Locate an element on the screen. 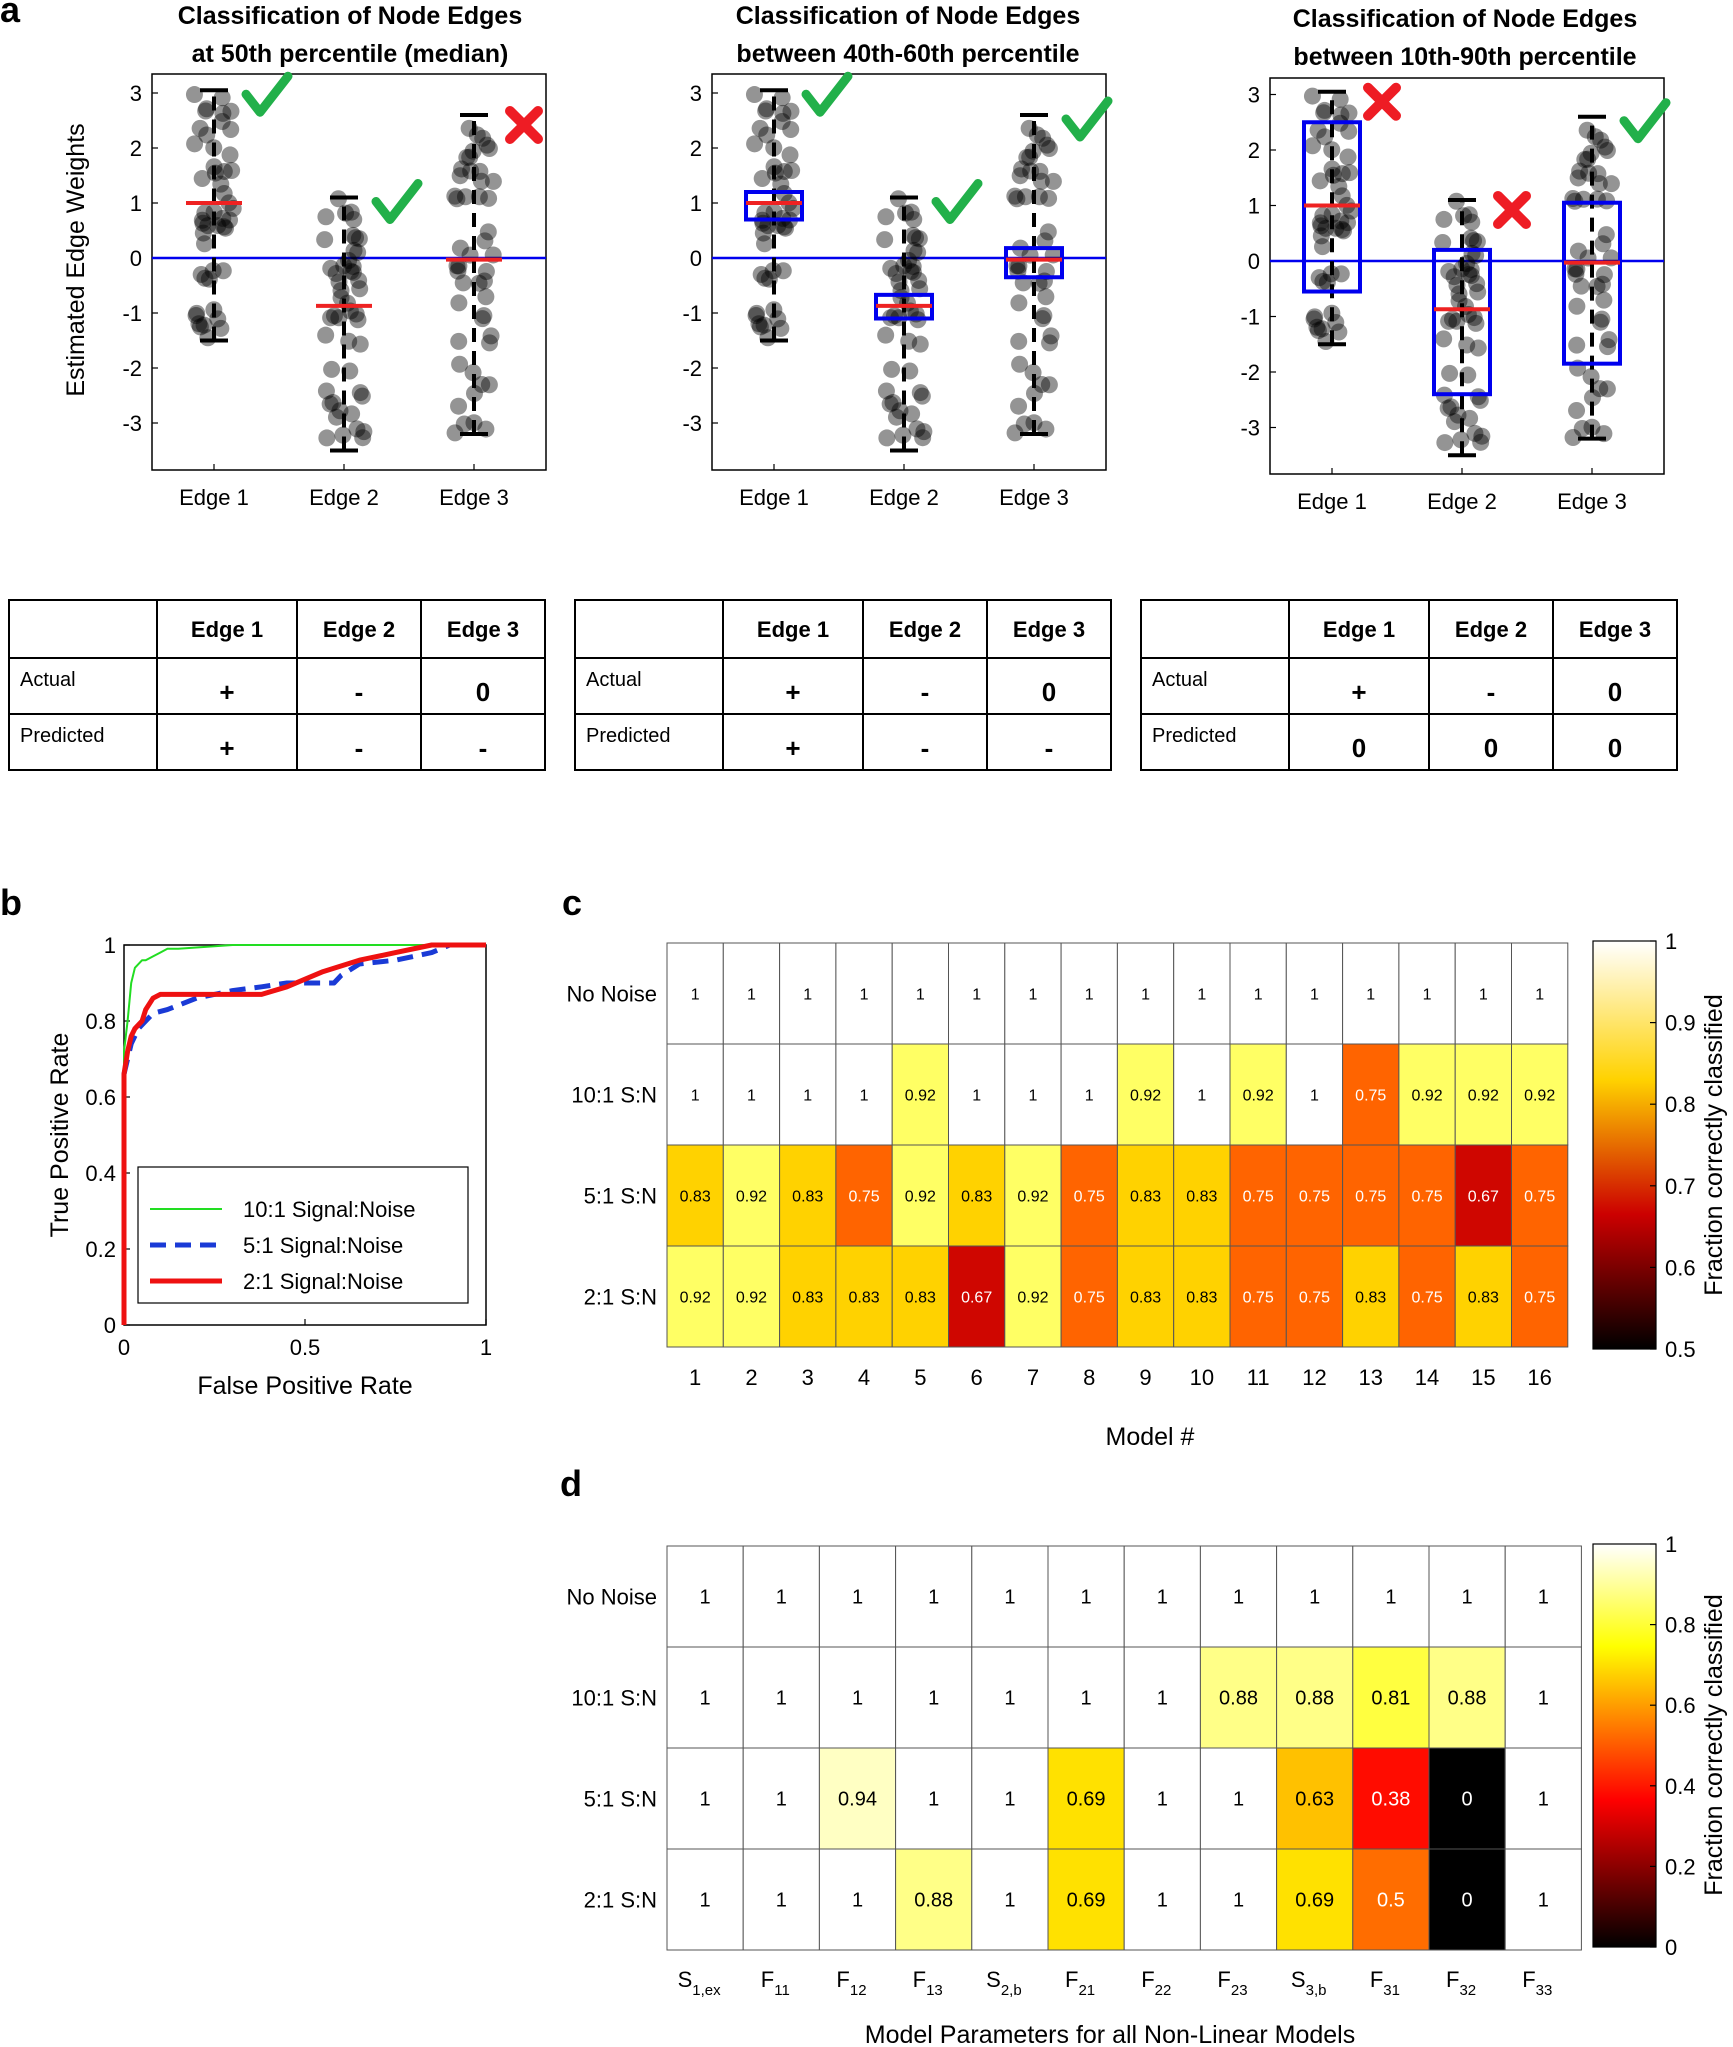 Image resolution: width=1733 pixels, height=2047 pixels. table-2: Edge 1 Edge 2 Edge 3 Actual + - 0 Predicted + - - is located at coordinates (843, 685).